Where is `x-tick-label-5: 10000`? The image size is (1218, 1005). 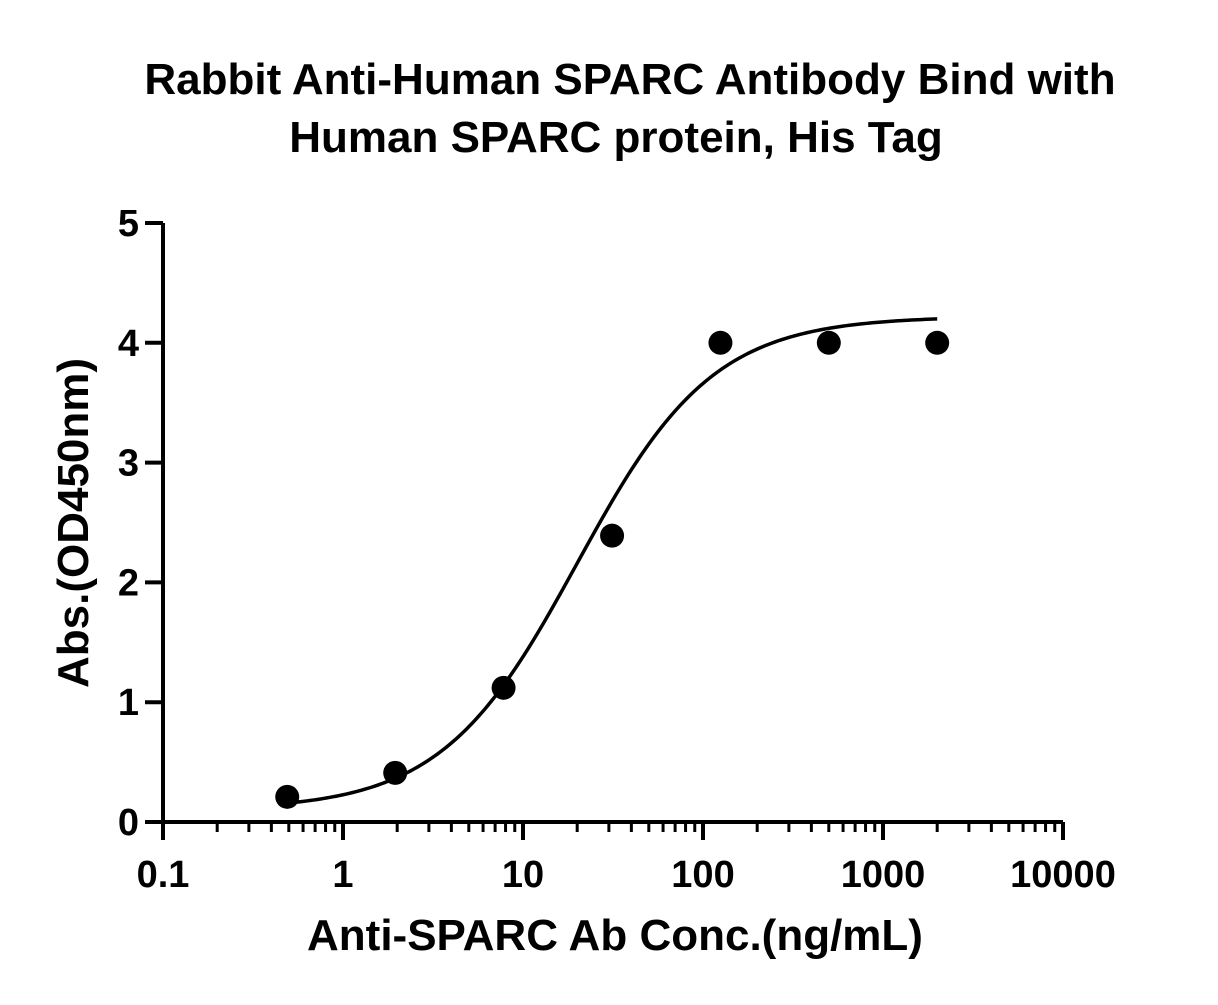
x-tick-label-5: 10000 is located at coordinates (1063, 875).